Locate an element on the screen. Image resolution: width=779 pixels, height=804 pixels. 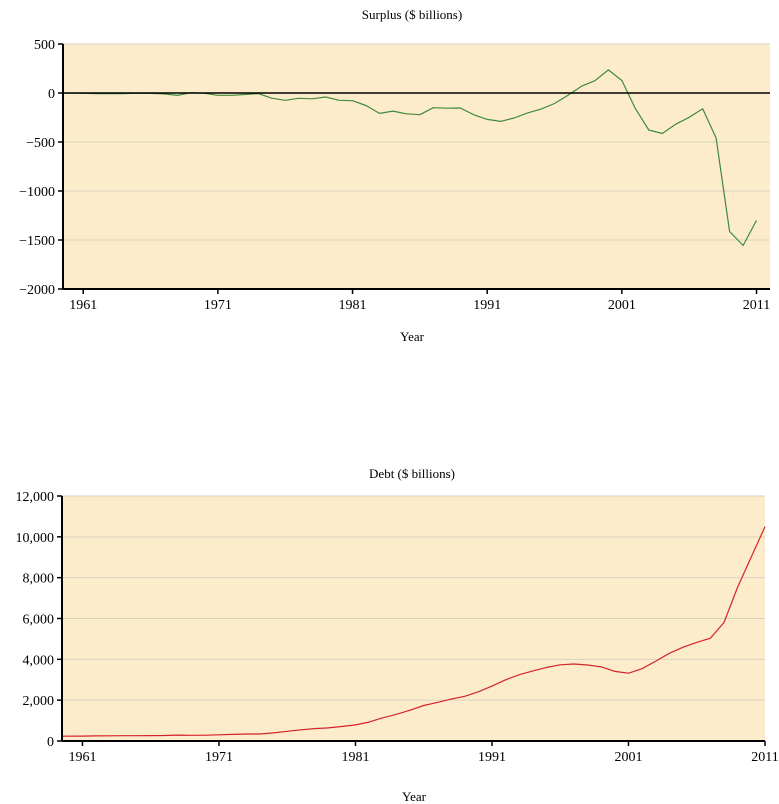
debt-y-tick-label: 4,000 is located at coordinates (39, 660).